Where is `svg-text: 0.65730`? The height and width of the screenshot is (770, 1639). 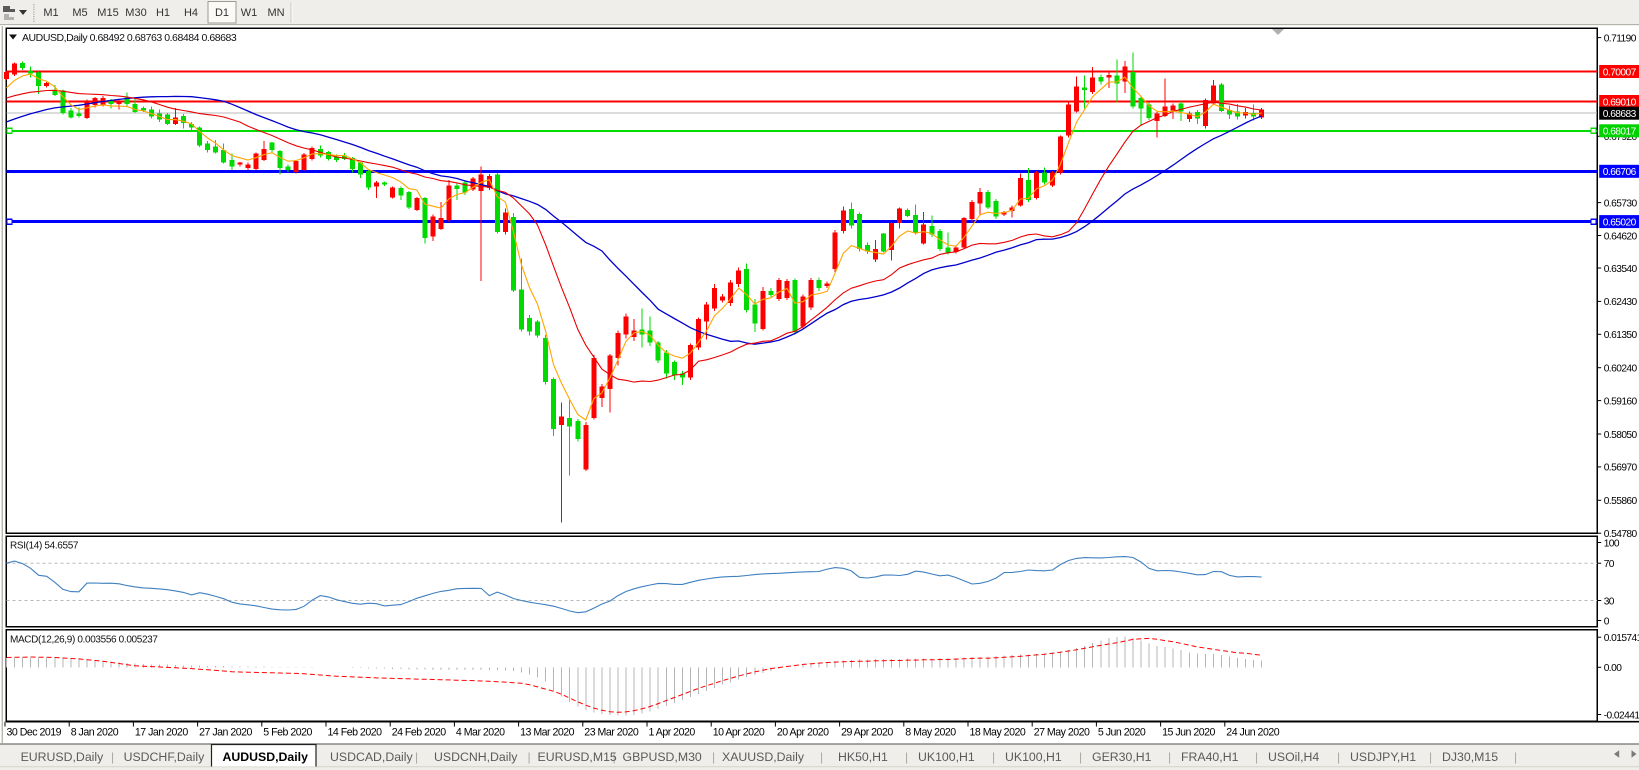
svg-text: 0.65730 is located at coordinates (1621, 203).